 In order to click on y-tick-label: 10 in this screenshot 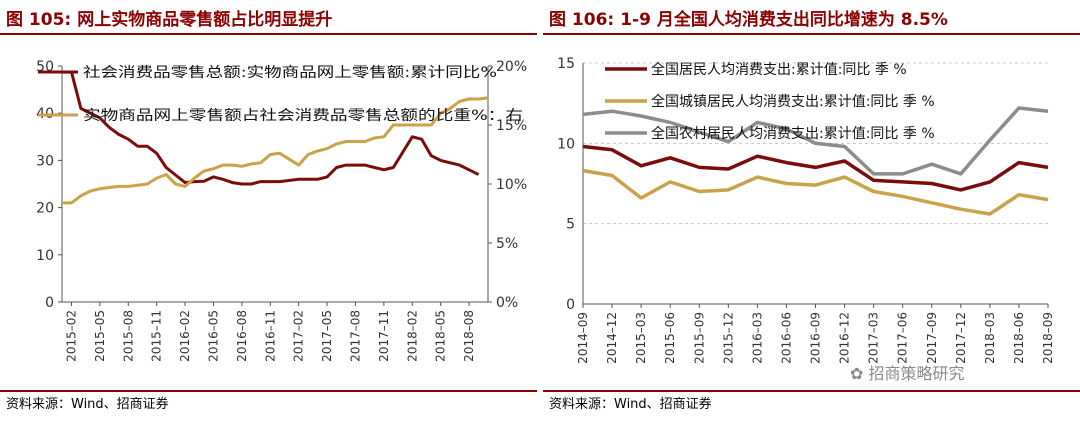, I will do `click(566, 144)`.